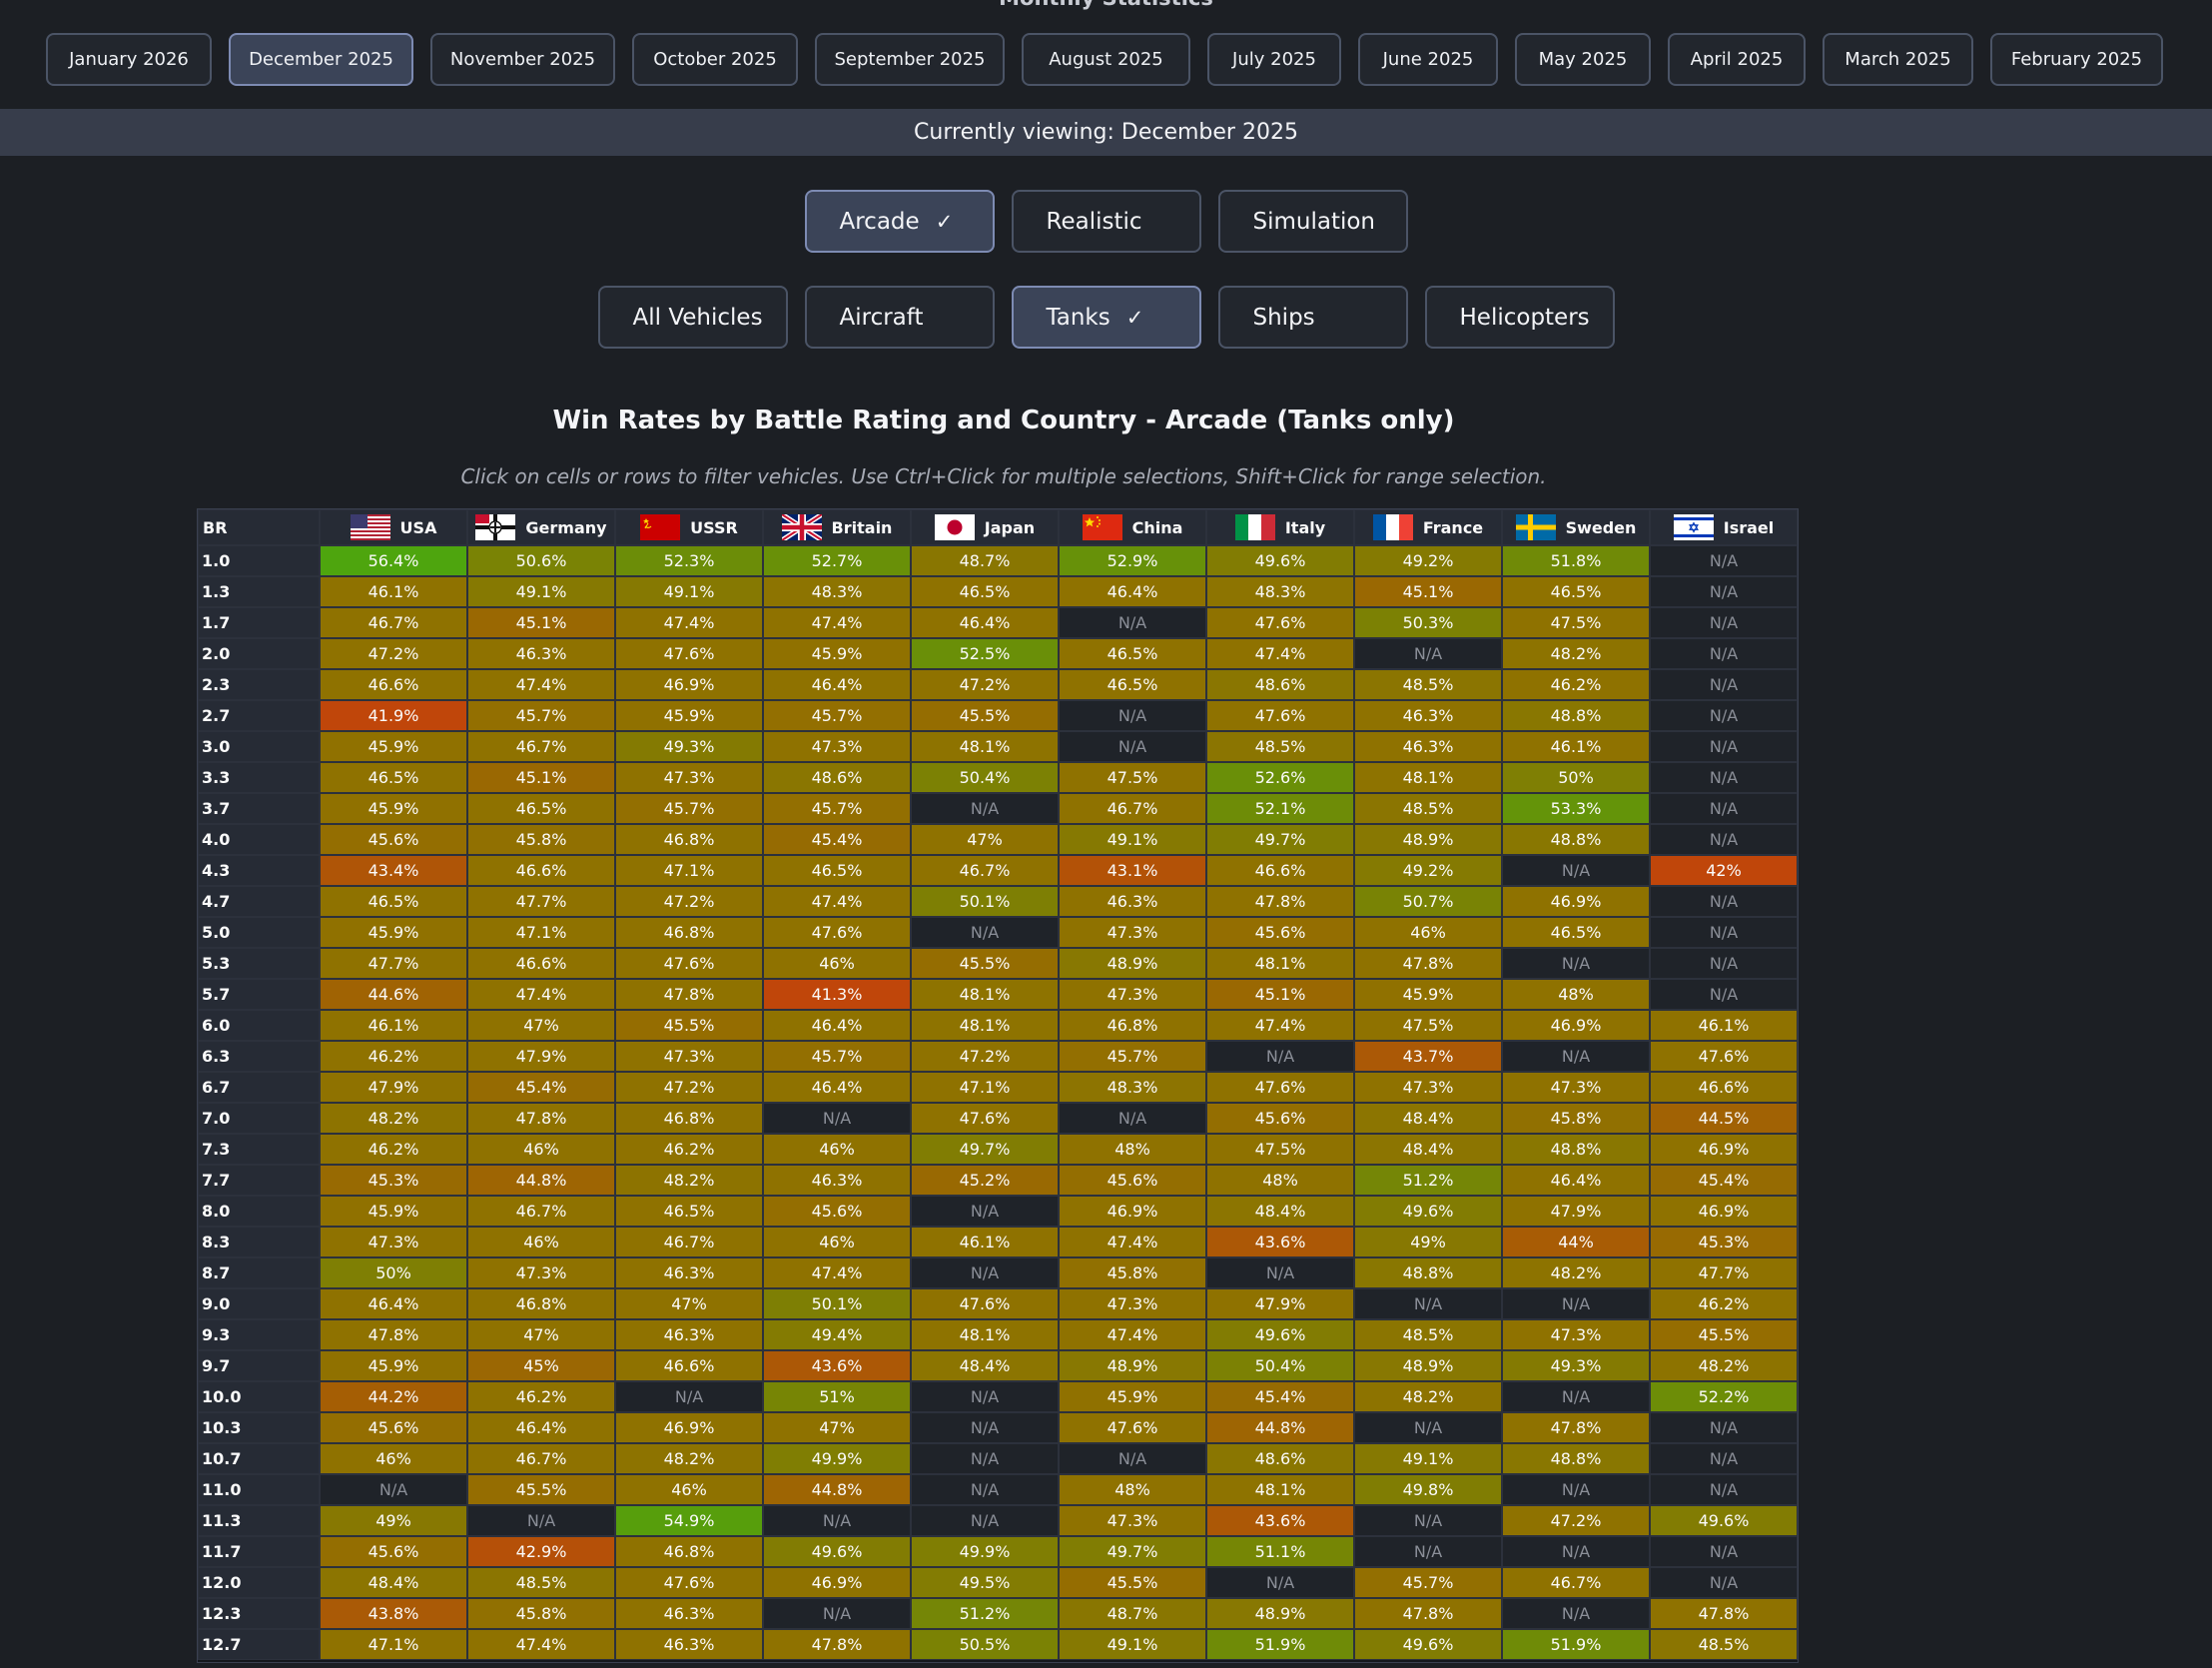 The image size is (2212, 1668). Describe the element at coordinates (393, 715) in the screenshot. I see `heatmap-cell: 41.9%` at that location.